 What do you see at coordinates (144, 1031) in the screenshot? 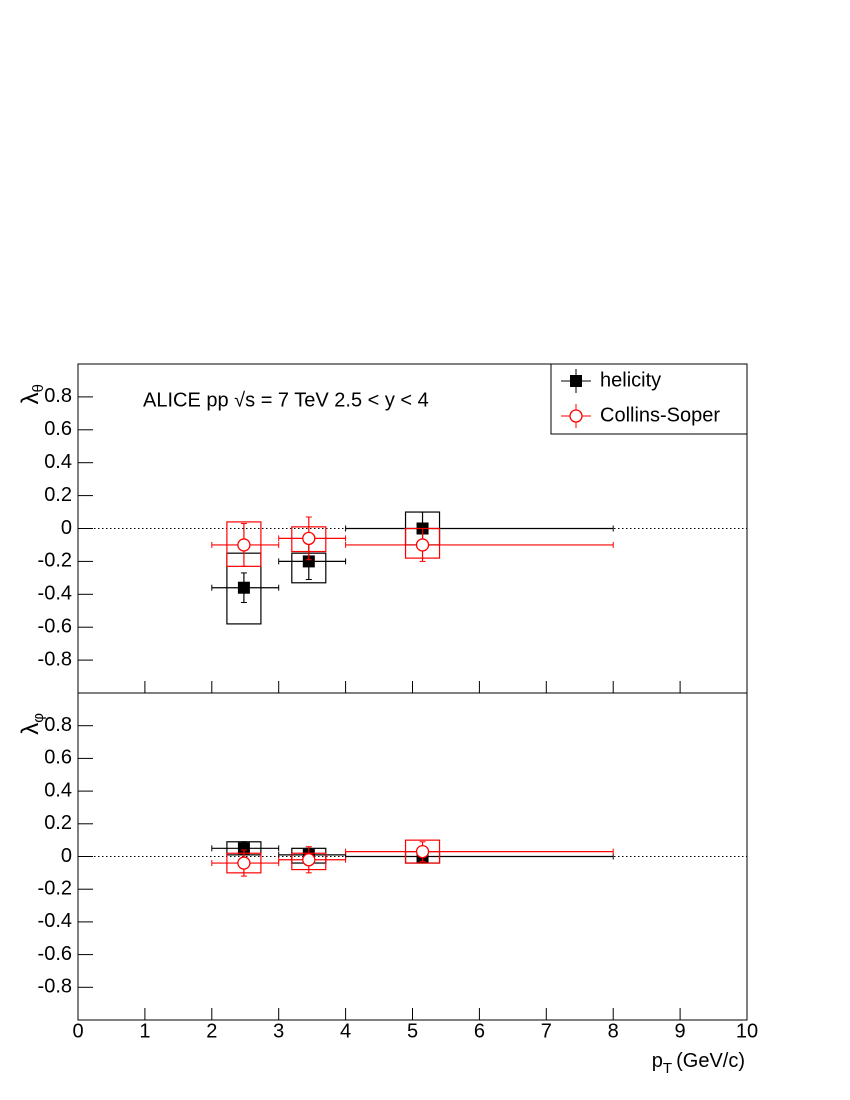
I see `x-tick-label: 1` at bounding box center [144, 1031].